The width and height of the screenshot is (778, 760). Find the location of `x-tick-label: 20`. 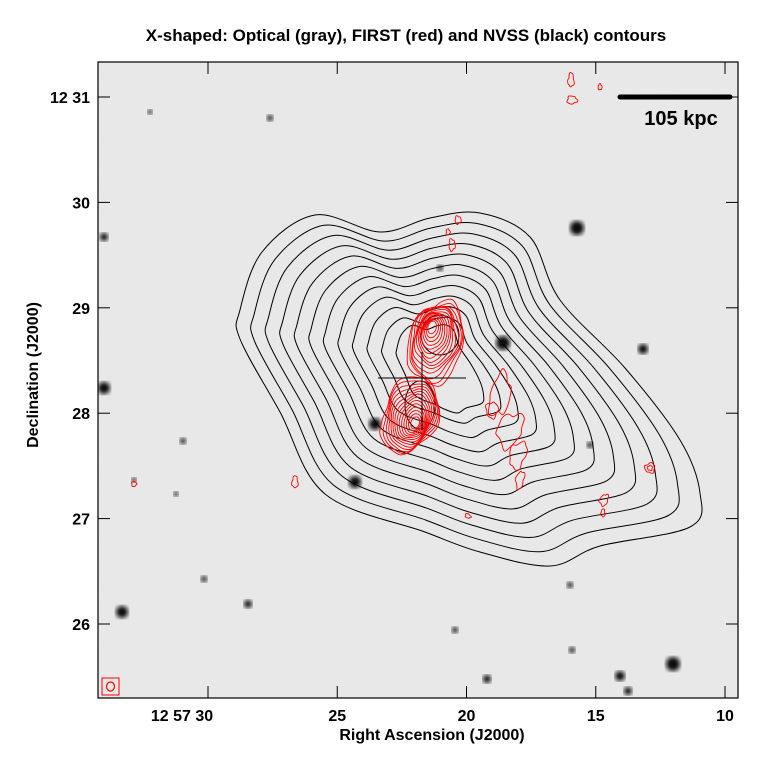

x-tick-label: 20 is located at coordinates (467, 716).